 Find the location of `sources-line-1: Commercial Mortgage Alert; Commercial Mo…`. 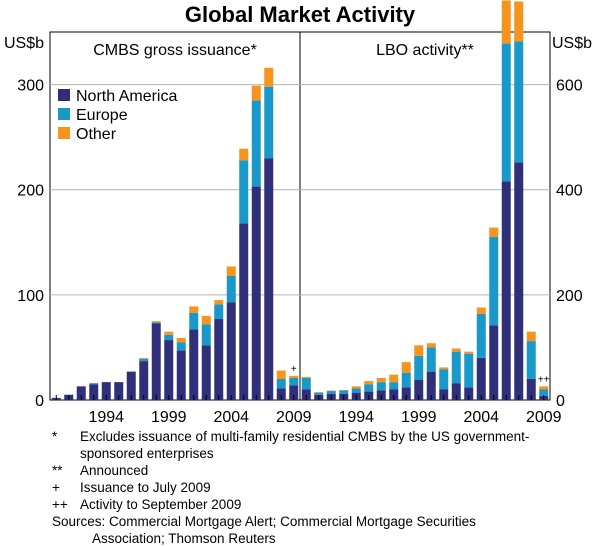

sources-line-1: Commercial Mortgage Alert; Commercial Mo… is located at coordinates (292, 521).